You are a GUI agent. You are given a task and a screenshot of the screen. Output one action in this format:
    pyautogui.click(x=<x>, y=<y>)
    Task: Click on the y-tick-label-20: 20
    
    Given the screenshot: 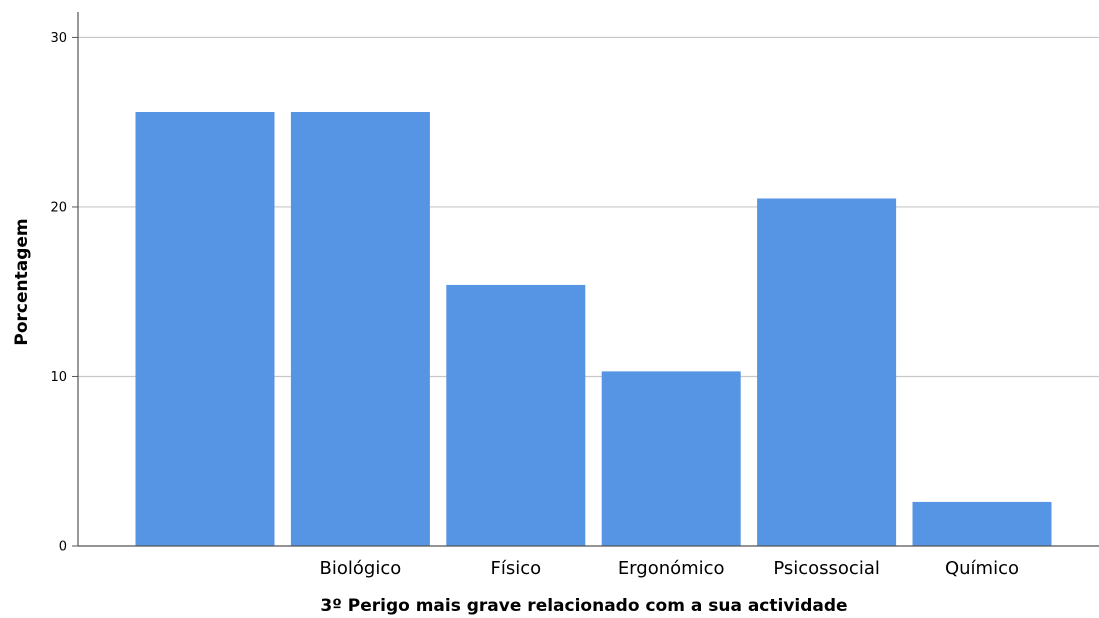 What is the action you would take?
    pyautogui.click(x=58, y=207)
    